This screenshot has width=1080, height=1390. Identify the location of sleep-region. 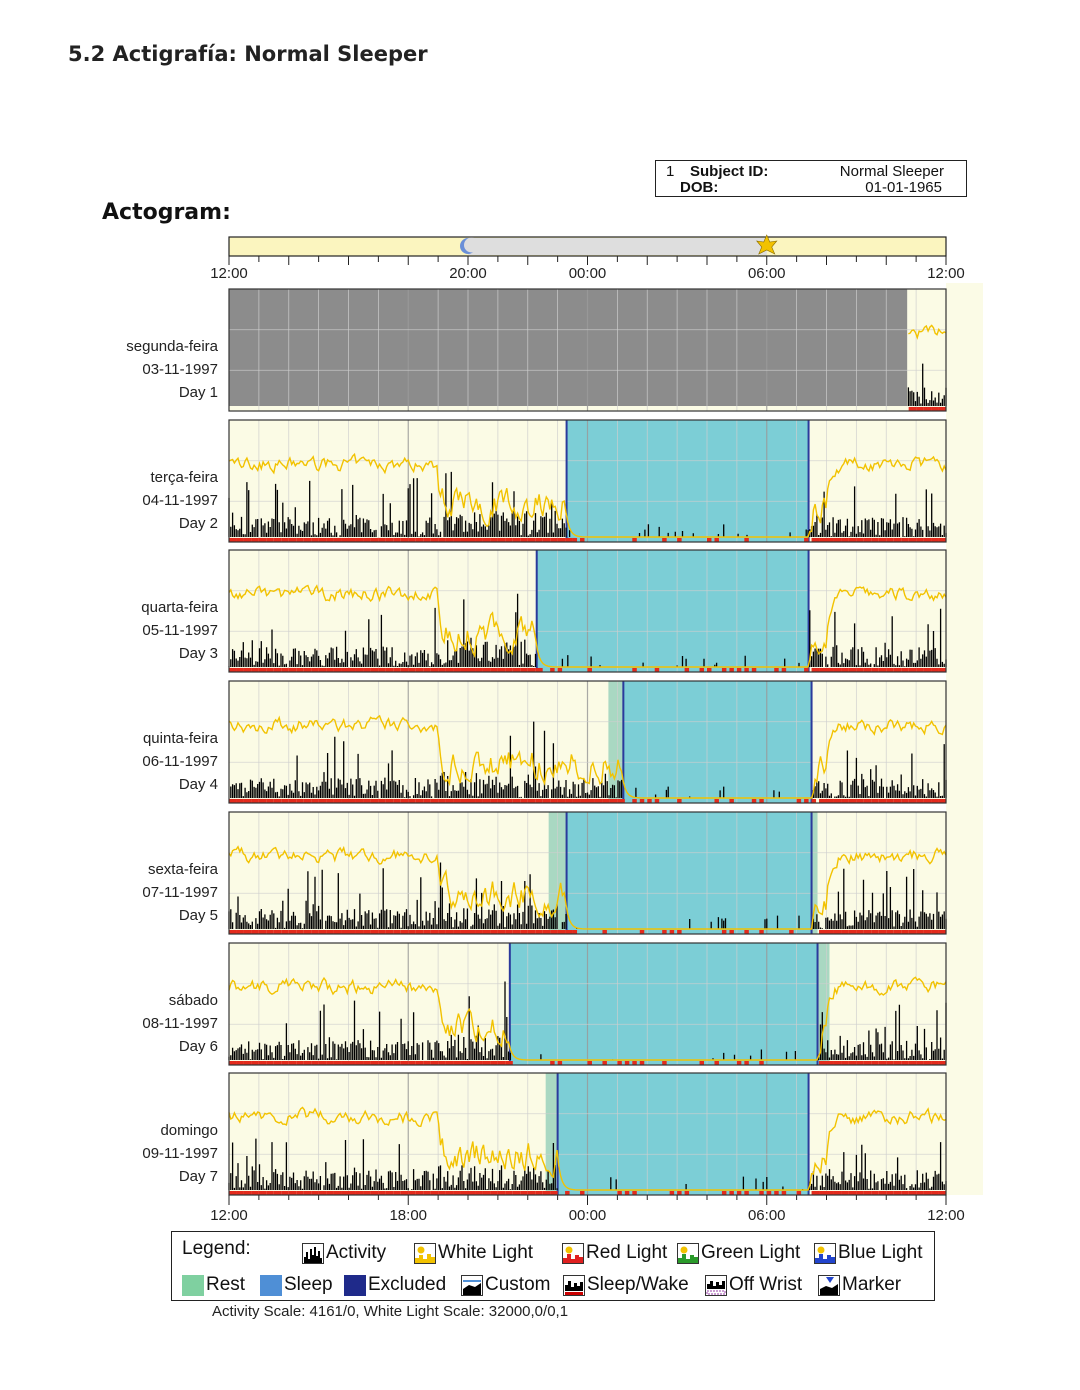
(672, 611).